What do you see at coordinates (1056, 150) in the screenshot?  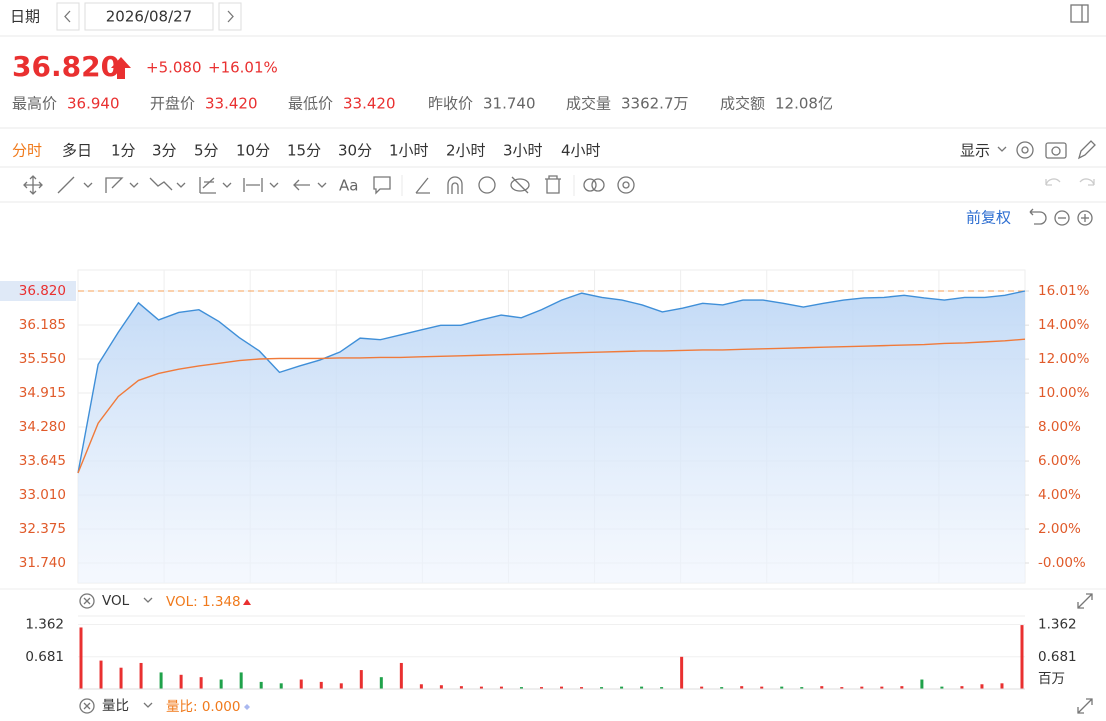 I see `camera-icon` at bounding box center [1056, 150].